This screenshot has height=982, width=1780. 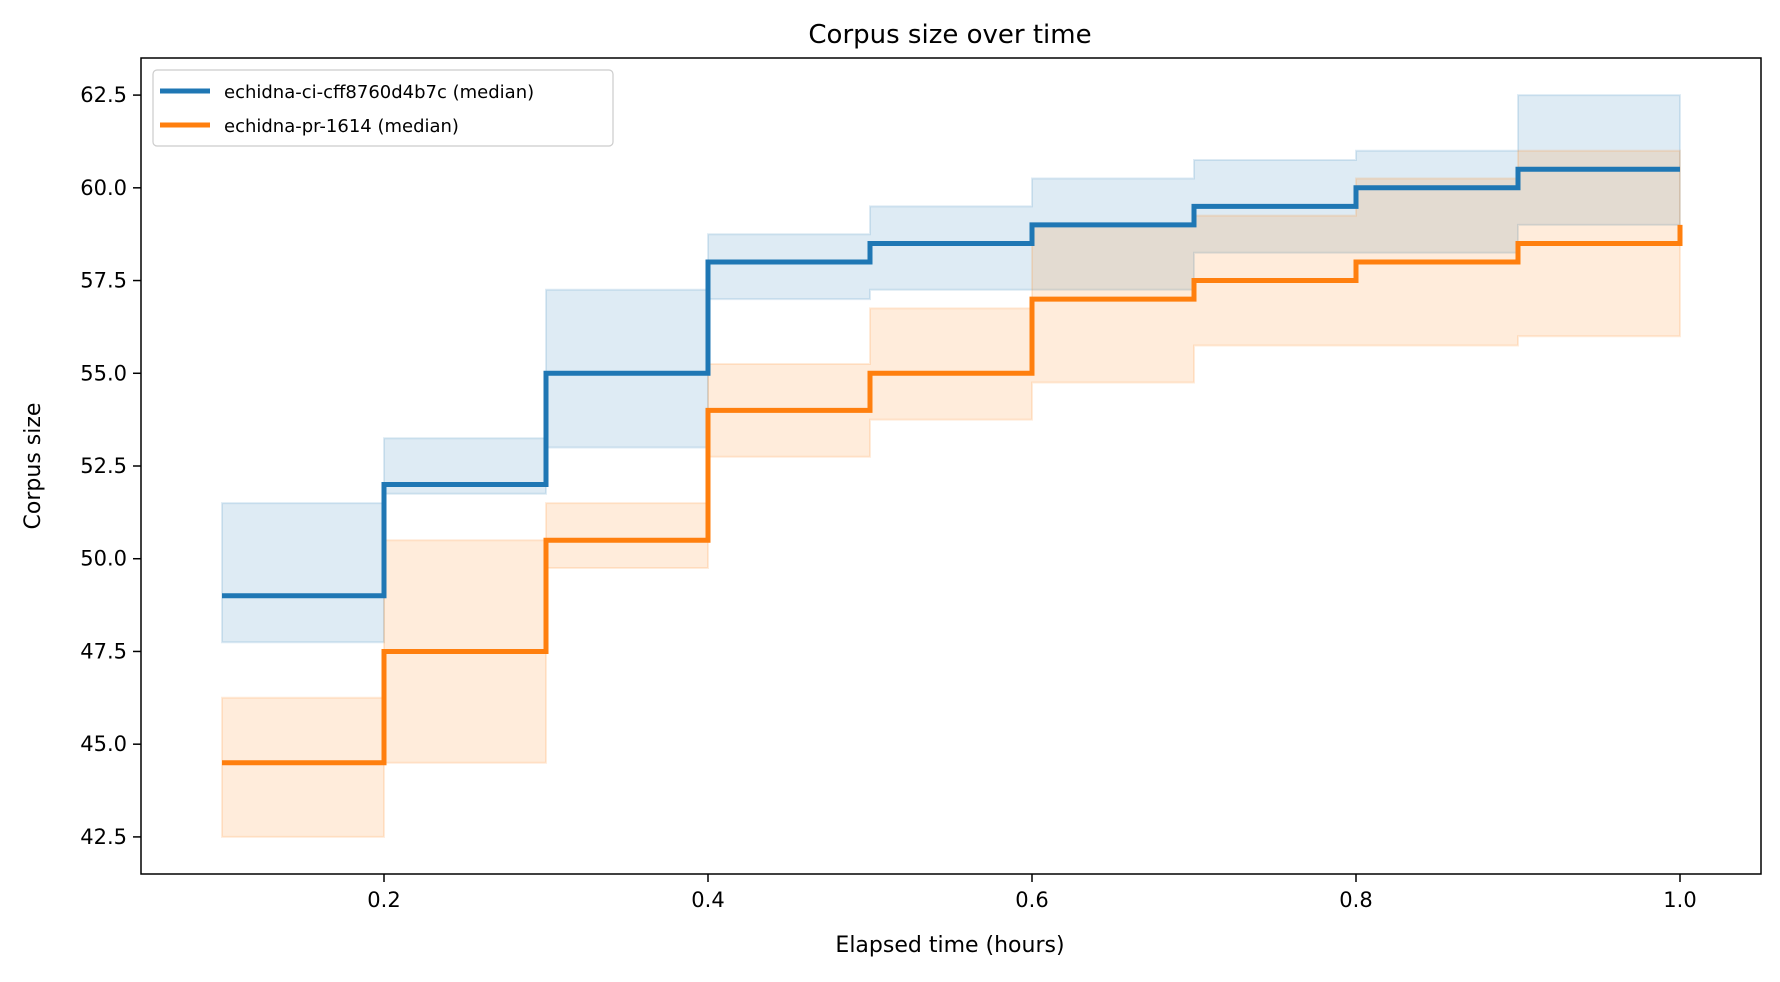 What do you see at coordinates (33, 466) in the screenshot?
I see `y-axis-label: Corpus size` at bounding box center [33, 466].